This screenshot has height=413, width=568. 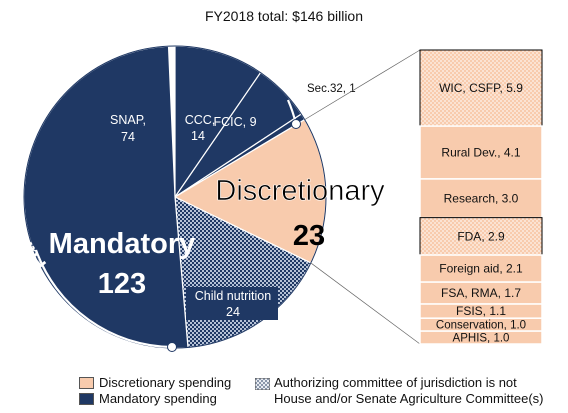 What do you see at coordinates (481, 311) in the screenshot?
I see `breakdown-label-fsis-1-1: FSIS, 1.1` at bounding box center [481, 311].